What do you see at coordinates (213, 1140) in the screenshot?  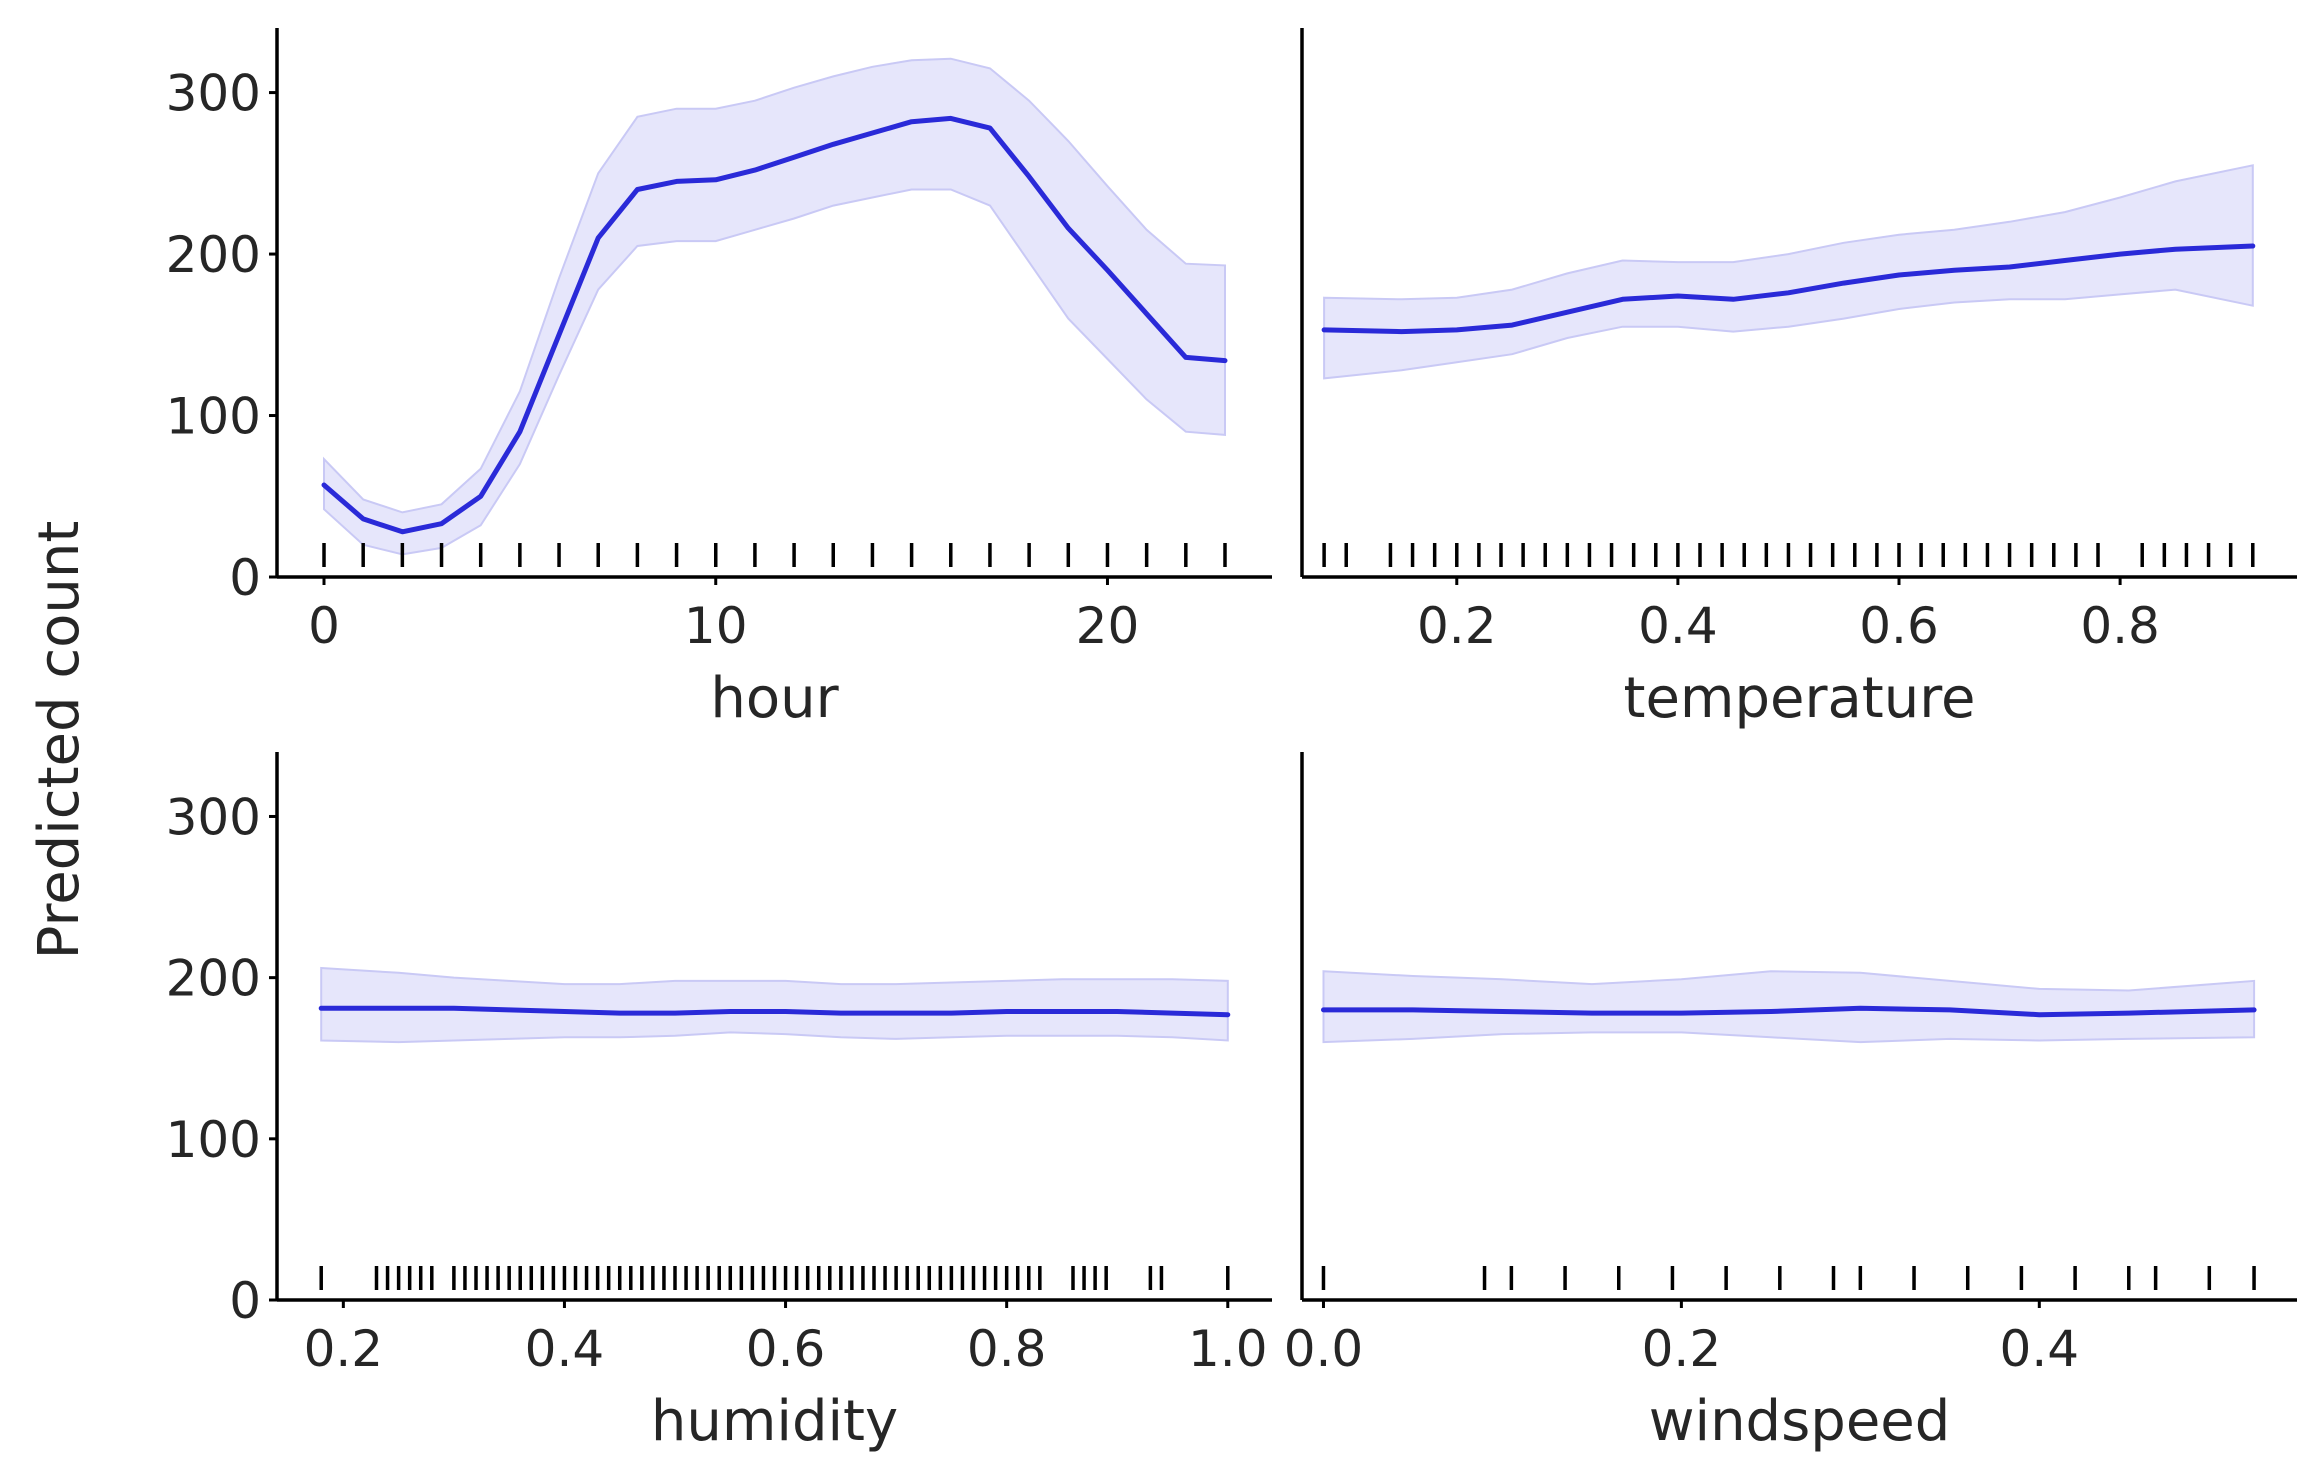 I see `humidity-y-tick-label: 100` at bounding box center [213, 1140].